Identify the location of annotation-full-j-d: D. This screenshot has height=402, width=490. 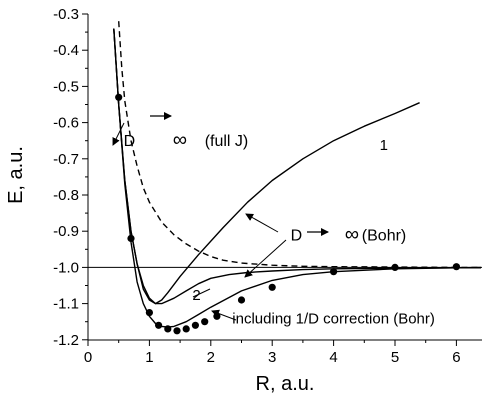
(130, 141).